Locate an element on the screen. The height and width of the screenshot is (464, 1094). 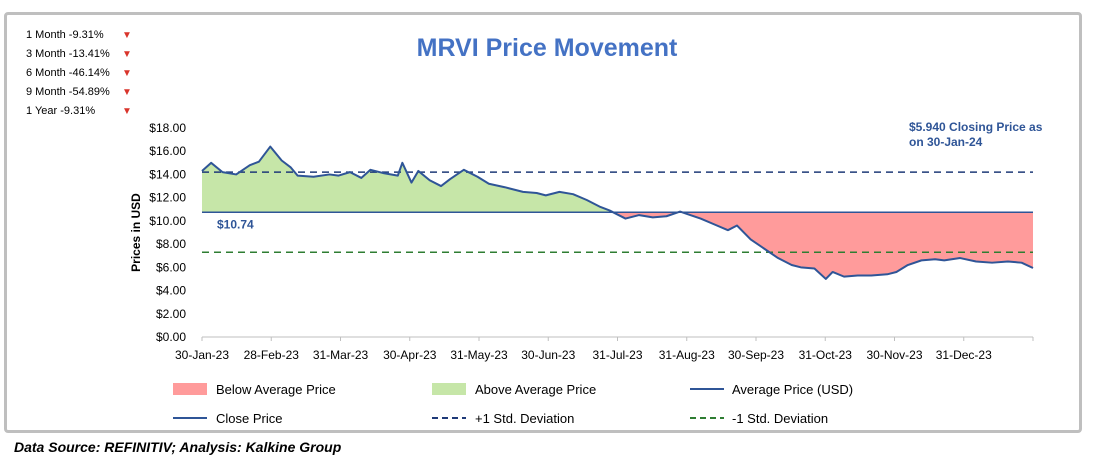
x-tick-label: 31-Jul-23 is located at coordinates (617, 355).